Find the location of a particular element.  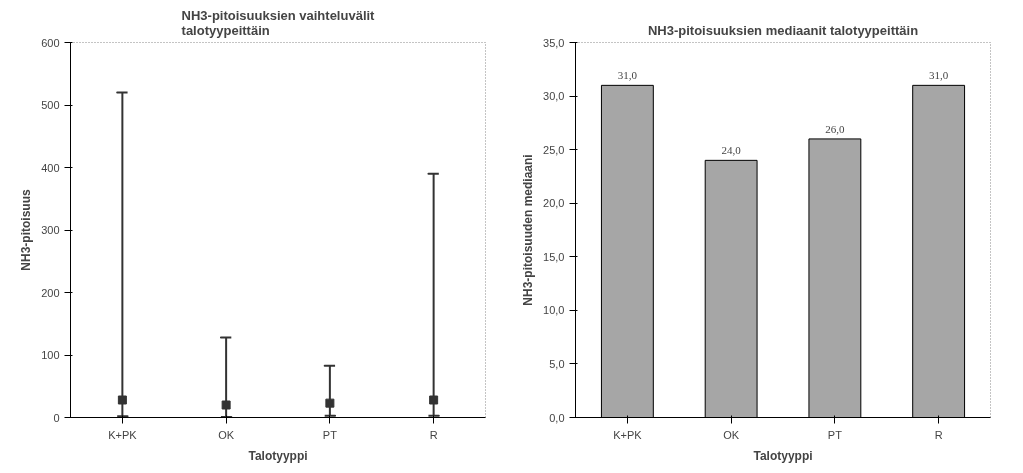

y-axis-title: NH3-pitoisuuden mediaani is located at coordinates (528, 230).